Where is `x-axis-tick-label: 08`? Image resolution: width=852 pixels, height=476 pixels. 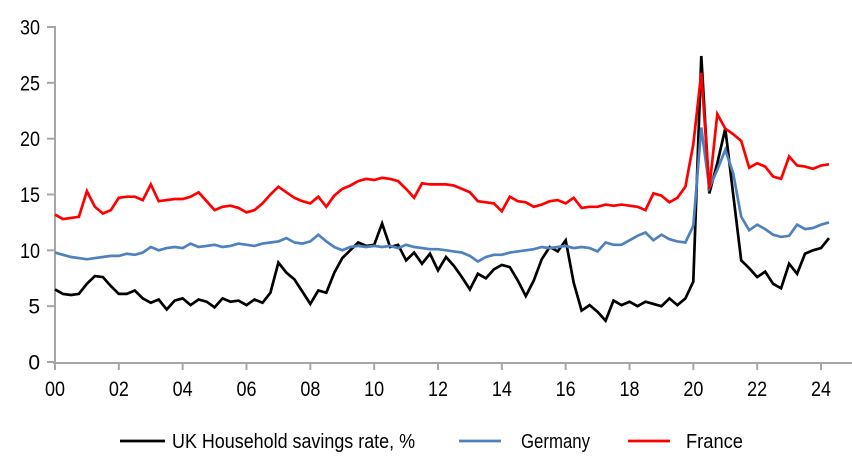
x-axis-tick-label: 08 is located at coordinates (310, 389).